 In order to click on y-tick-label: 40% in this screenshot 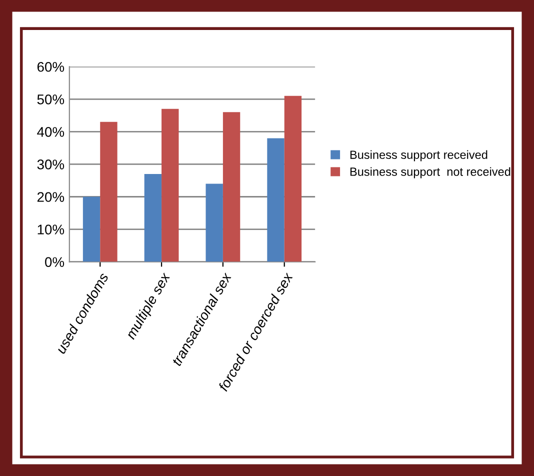, I will do `click(50, 132)`.